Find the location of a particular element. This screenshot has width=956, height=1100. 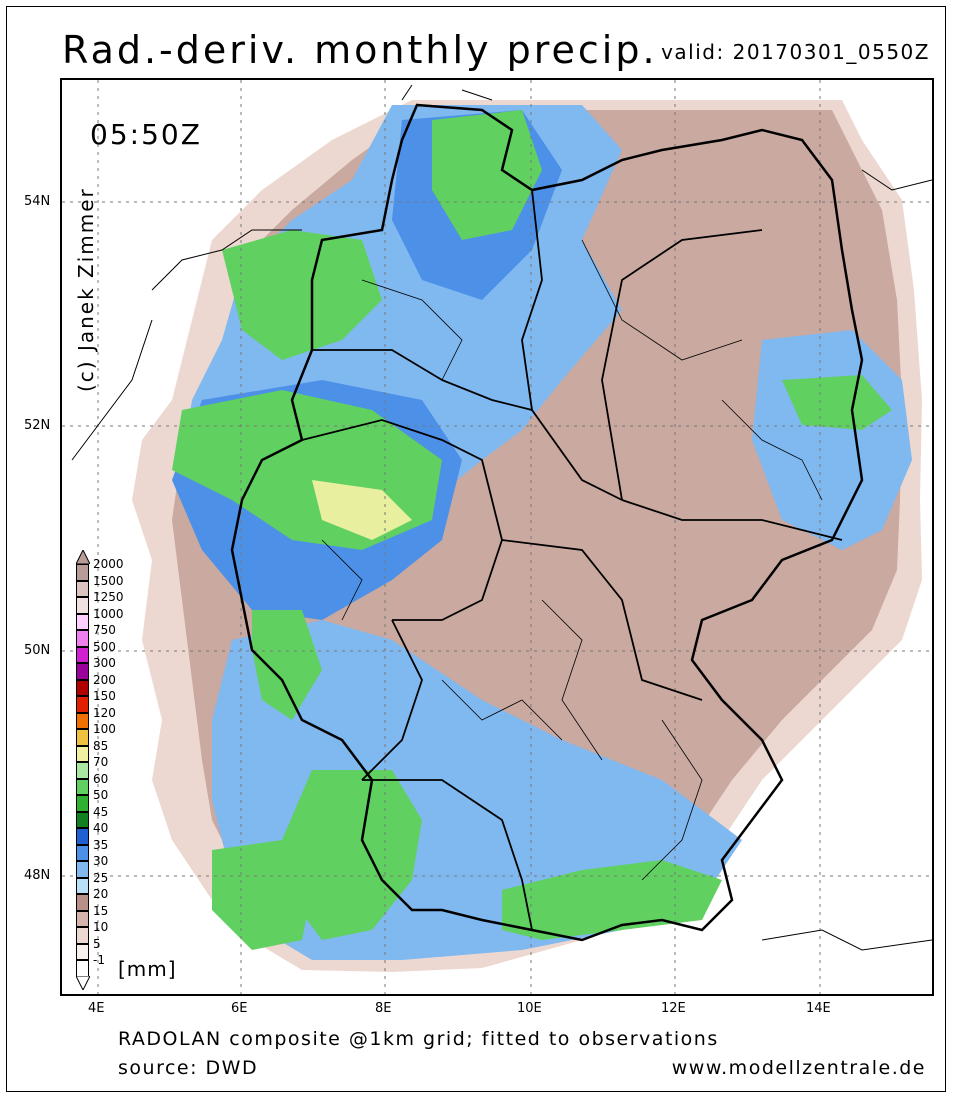

lat-tick-54n: 54N is located at coordinates (37, 201).